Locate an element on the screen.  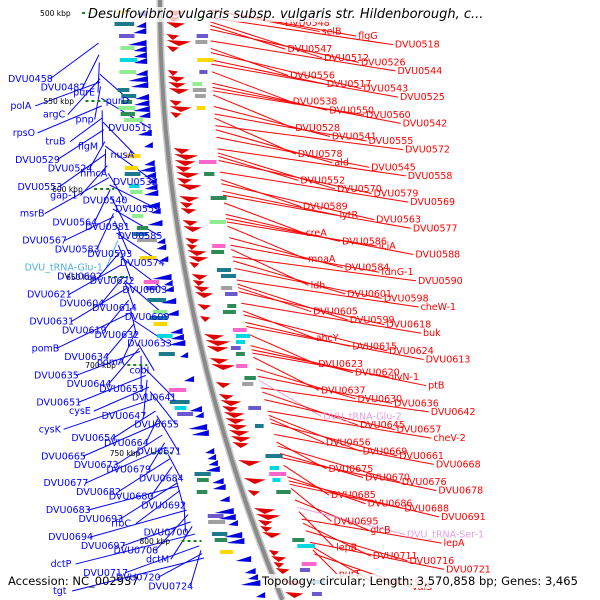
gene-label-right: DVU_tRNA-Glu-2 is located at coordinates (362, 416).